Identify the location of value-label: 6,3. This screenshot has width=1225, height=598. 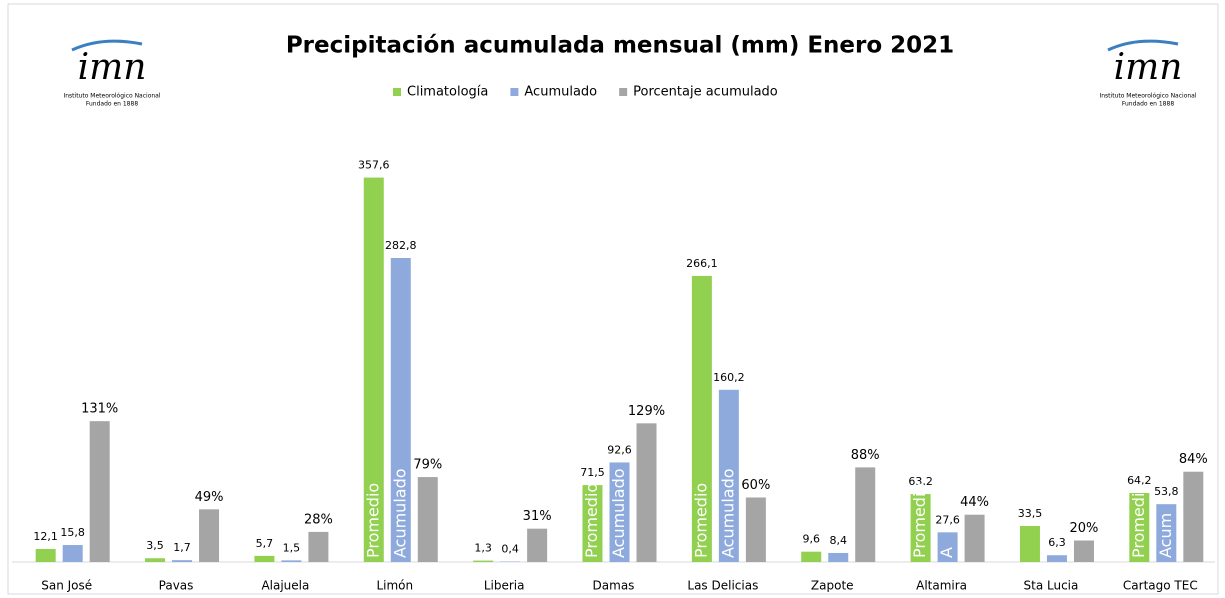
(1057, 542).